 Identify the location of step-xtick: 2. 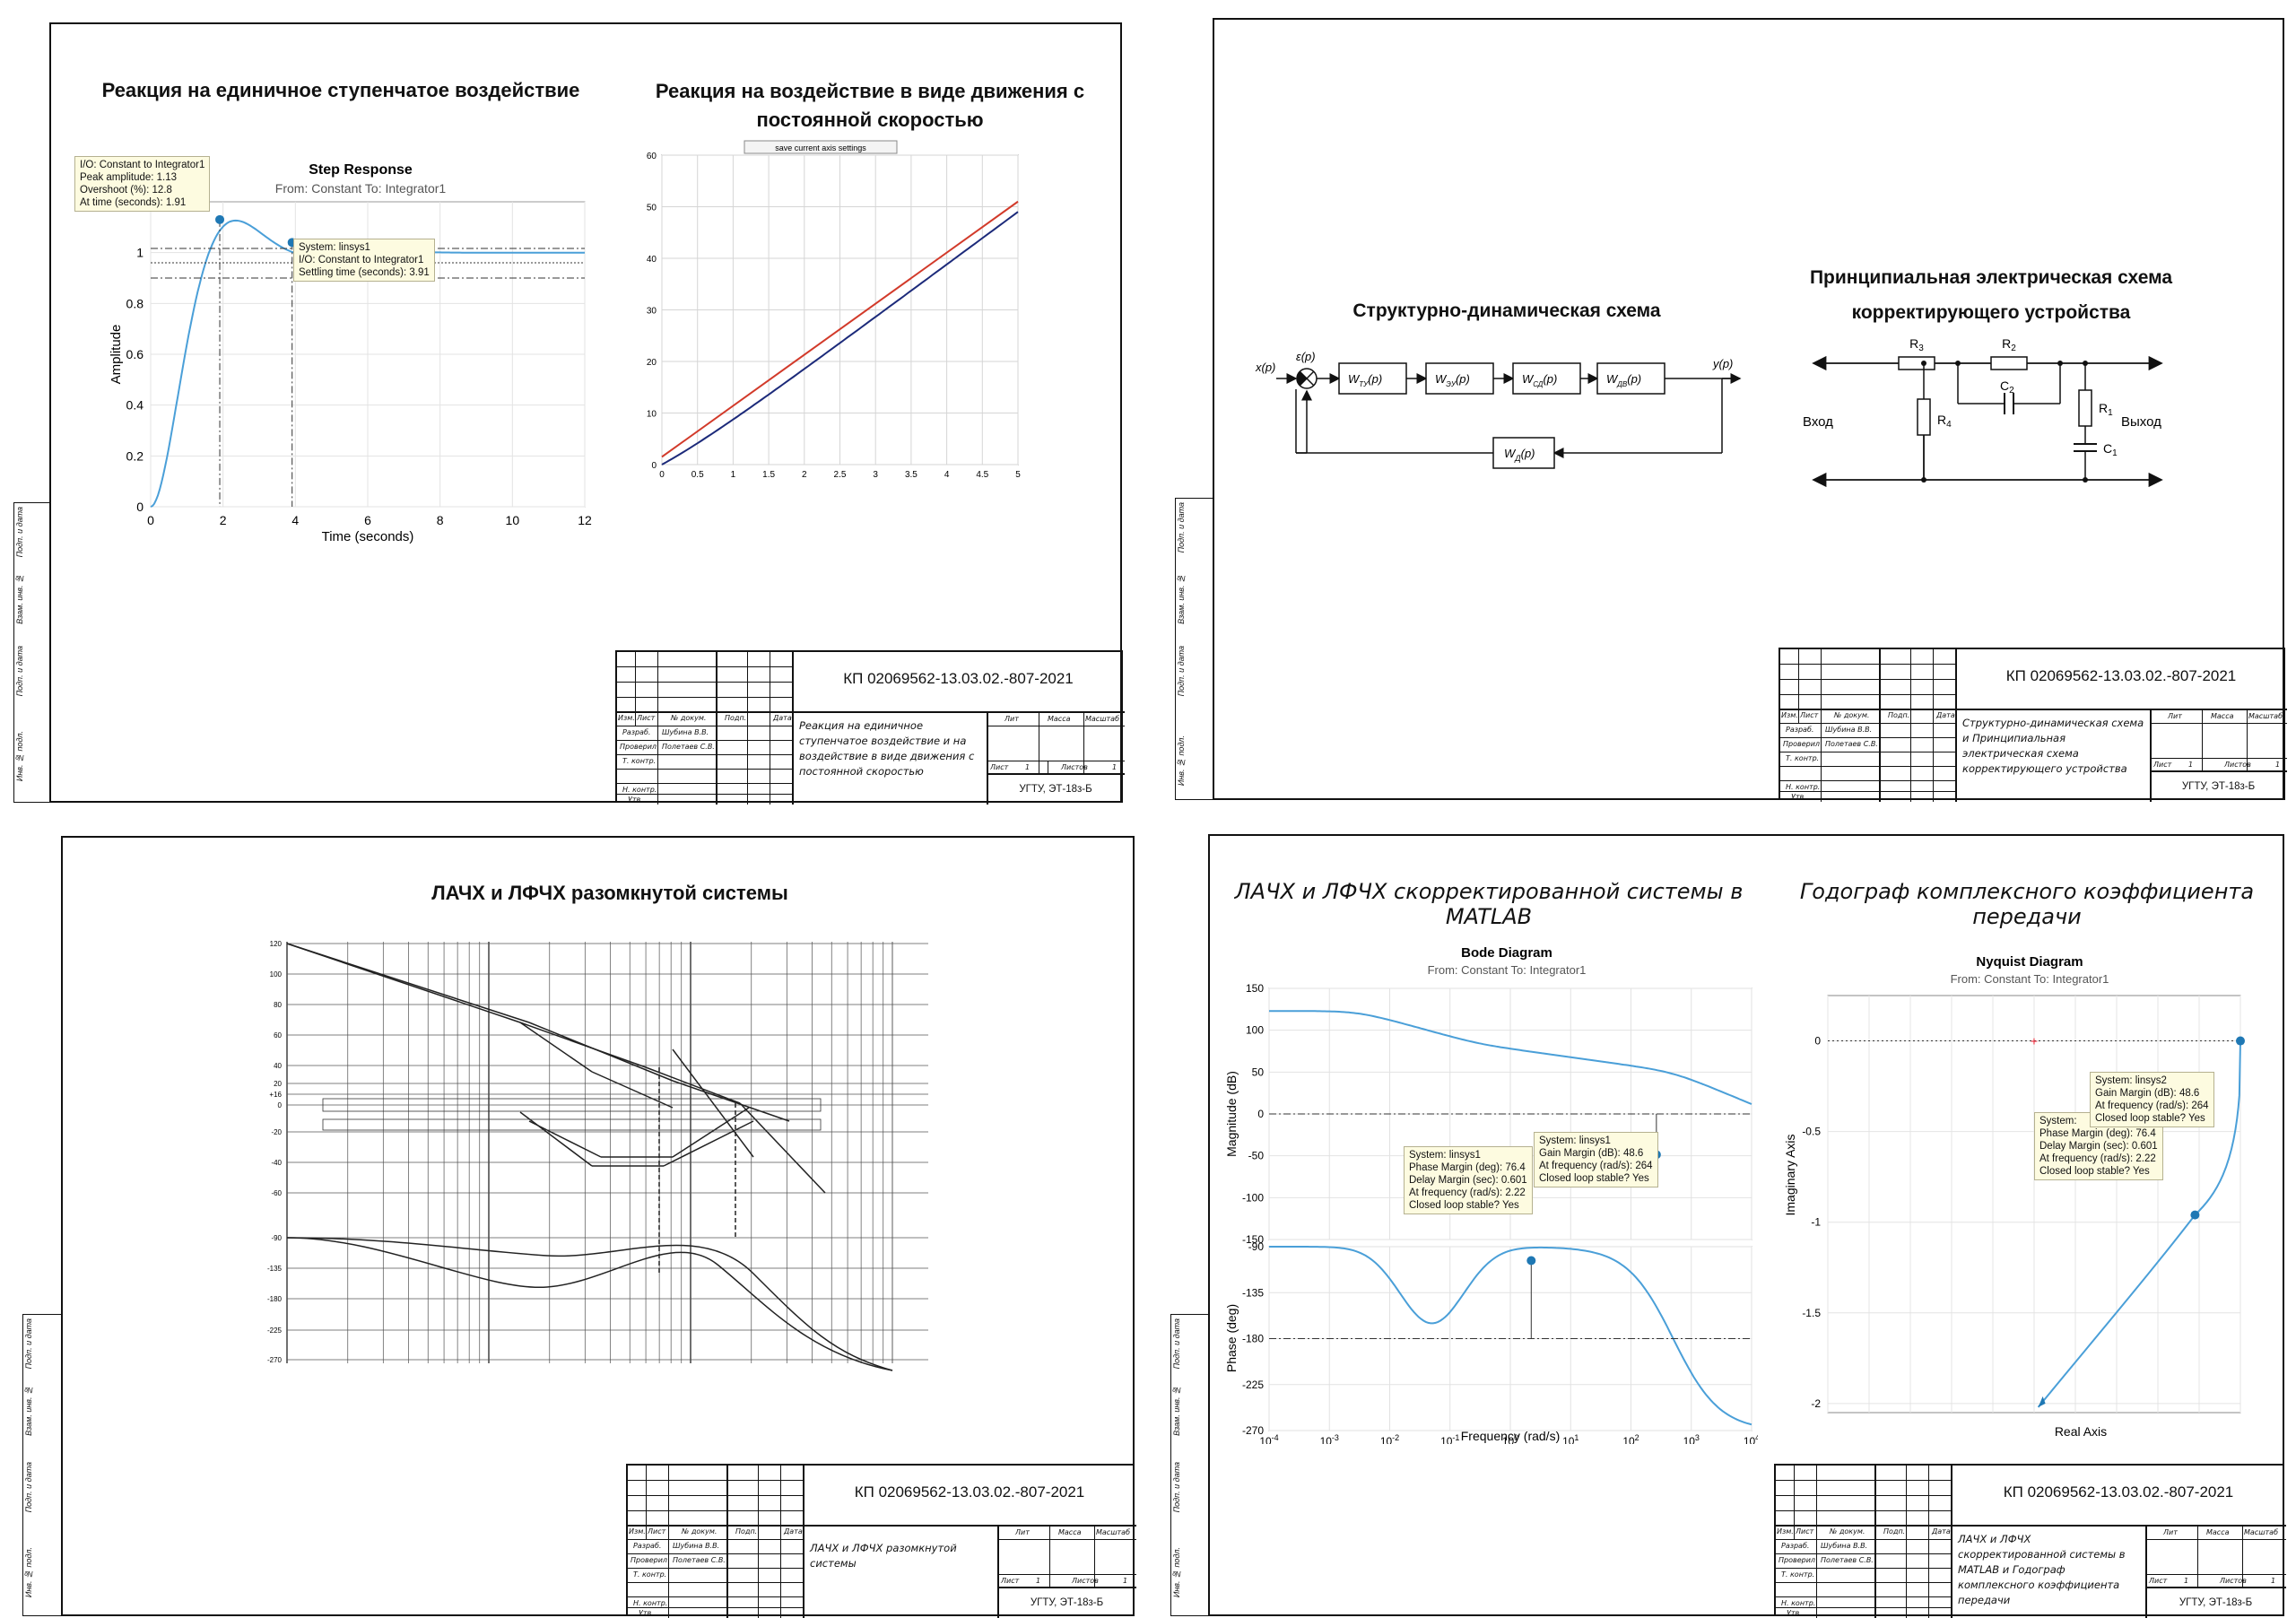
(223, 520).